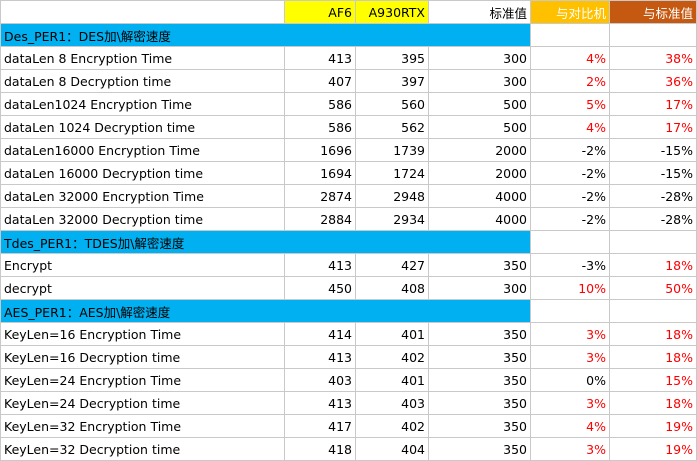  What do you see at coordinates (653, 127) in the screenshot?
I see `vs-standard-cell: 17%` at bounding box center [653, 127].